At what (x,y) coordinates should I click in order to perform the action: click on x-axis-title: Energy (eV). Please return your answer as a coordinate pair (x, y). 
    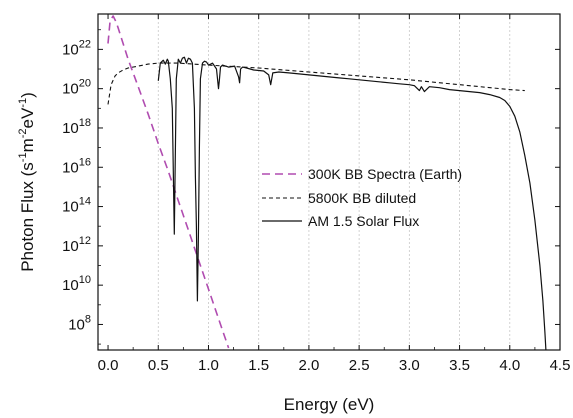
    Looking at the image, I should click on (329, 404).